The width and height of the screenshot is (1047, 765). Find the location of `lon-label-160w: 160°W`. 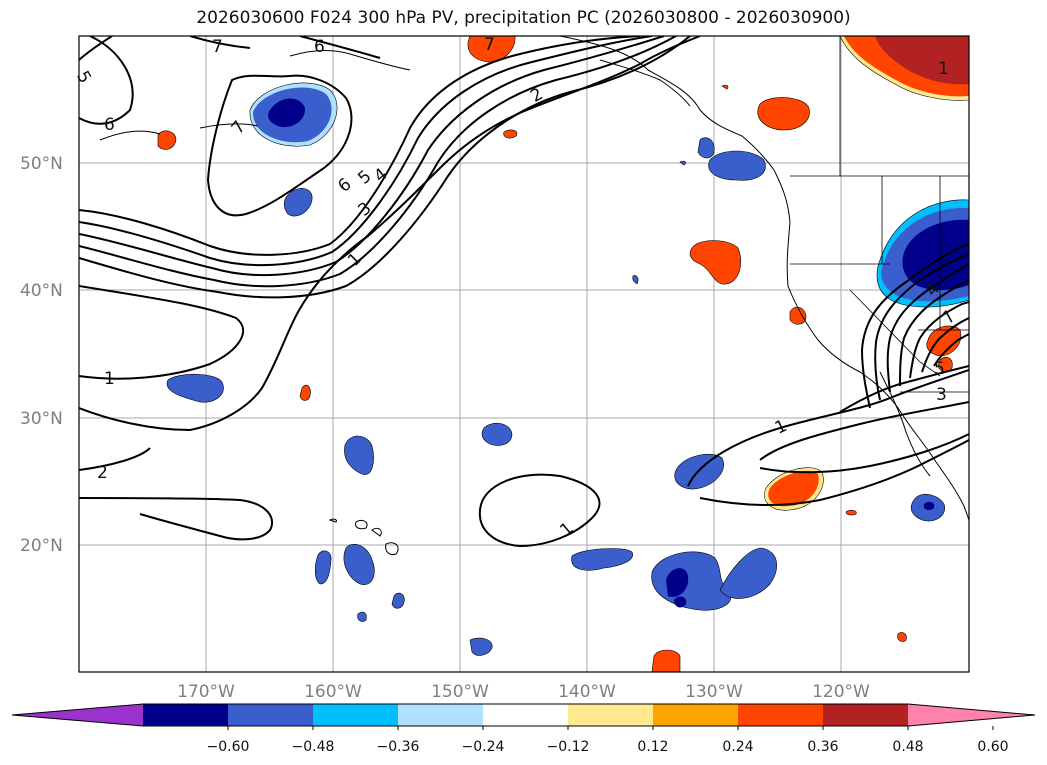

lon-label-160w: 160°W is located at coordinates (333, 692).